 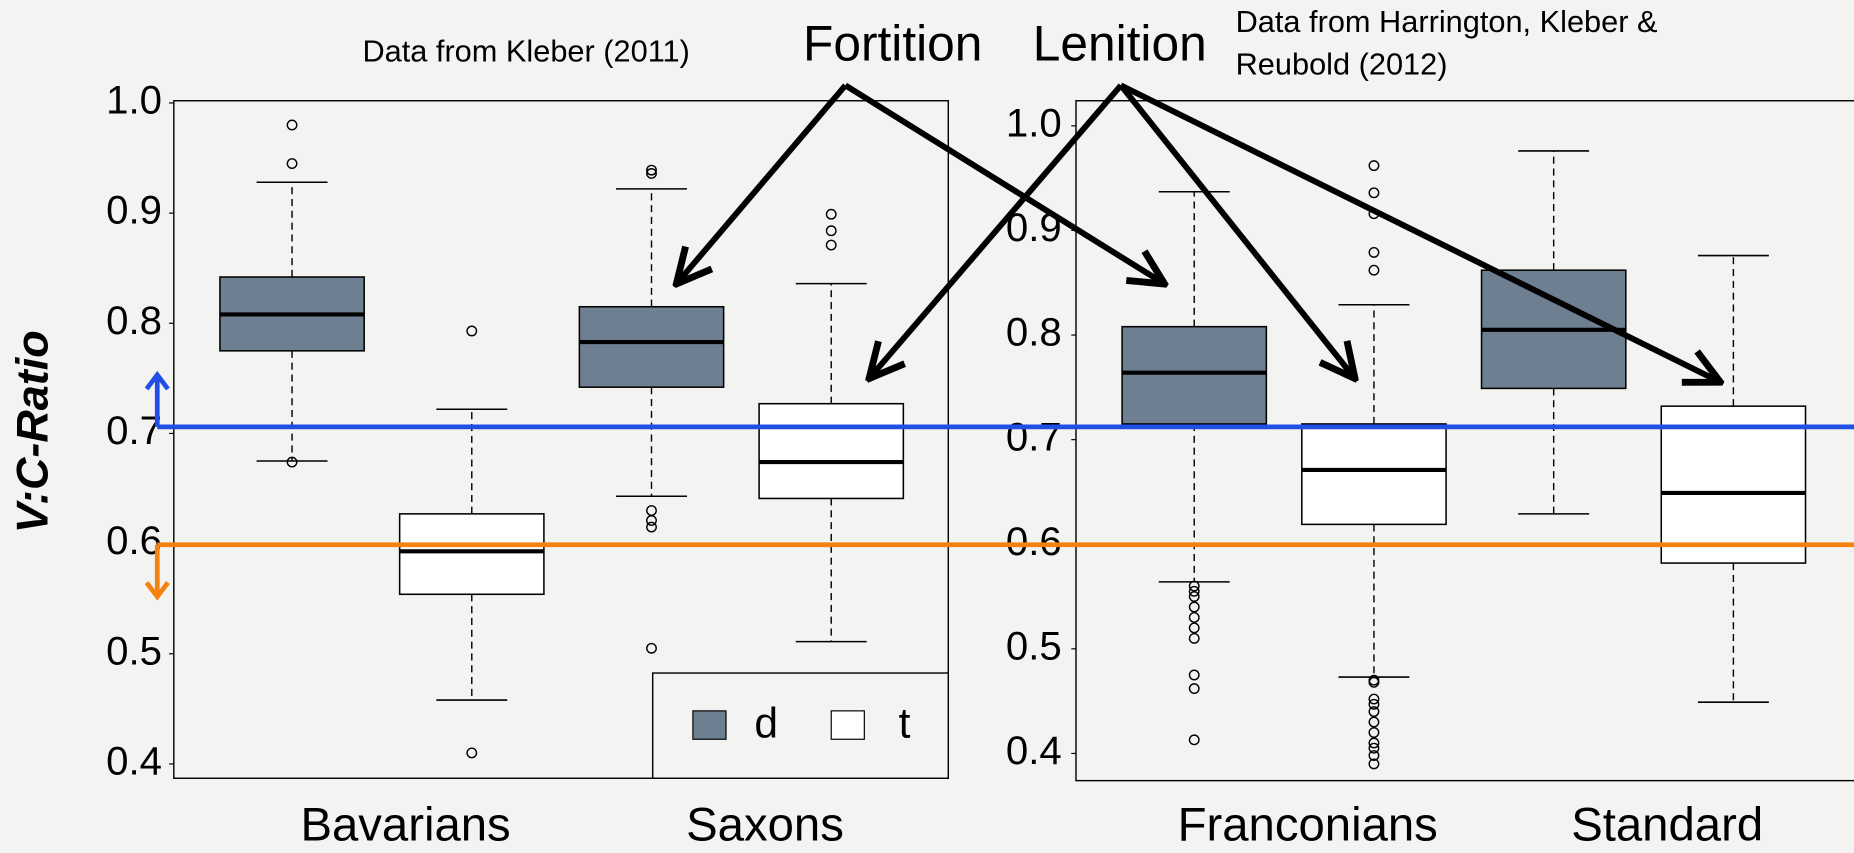 What do you see at coordinates (134, 210) in the screenshot?
I see `y-tick-label: 0.9` at bounding box center [134, 210].